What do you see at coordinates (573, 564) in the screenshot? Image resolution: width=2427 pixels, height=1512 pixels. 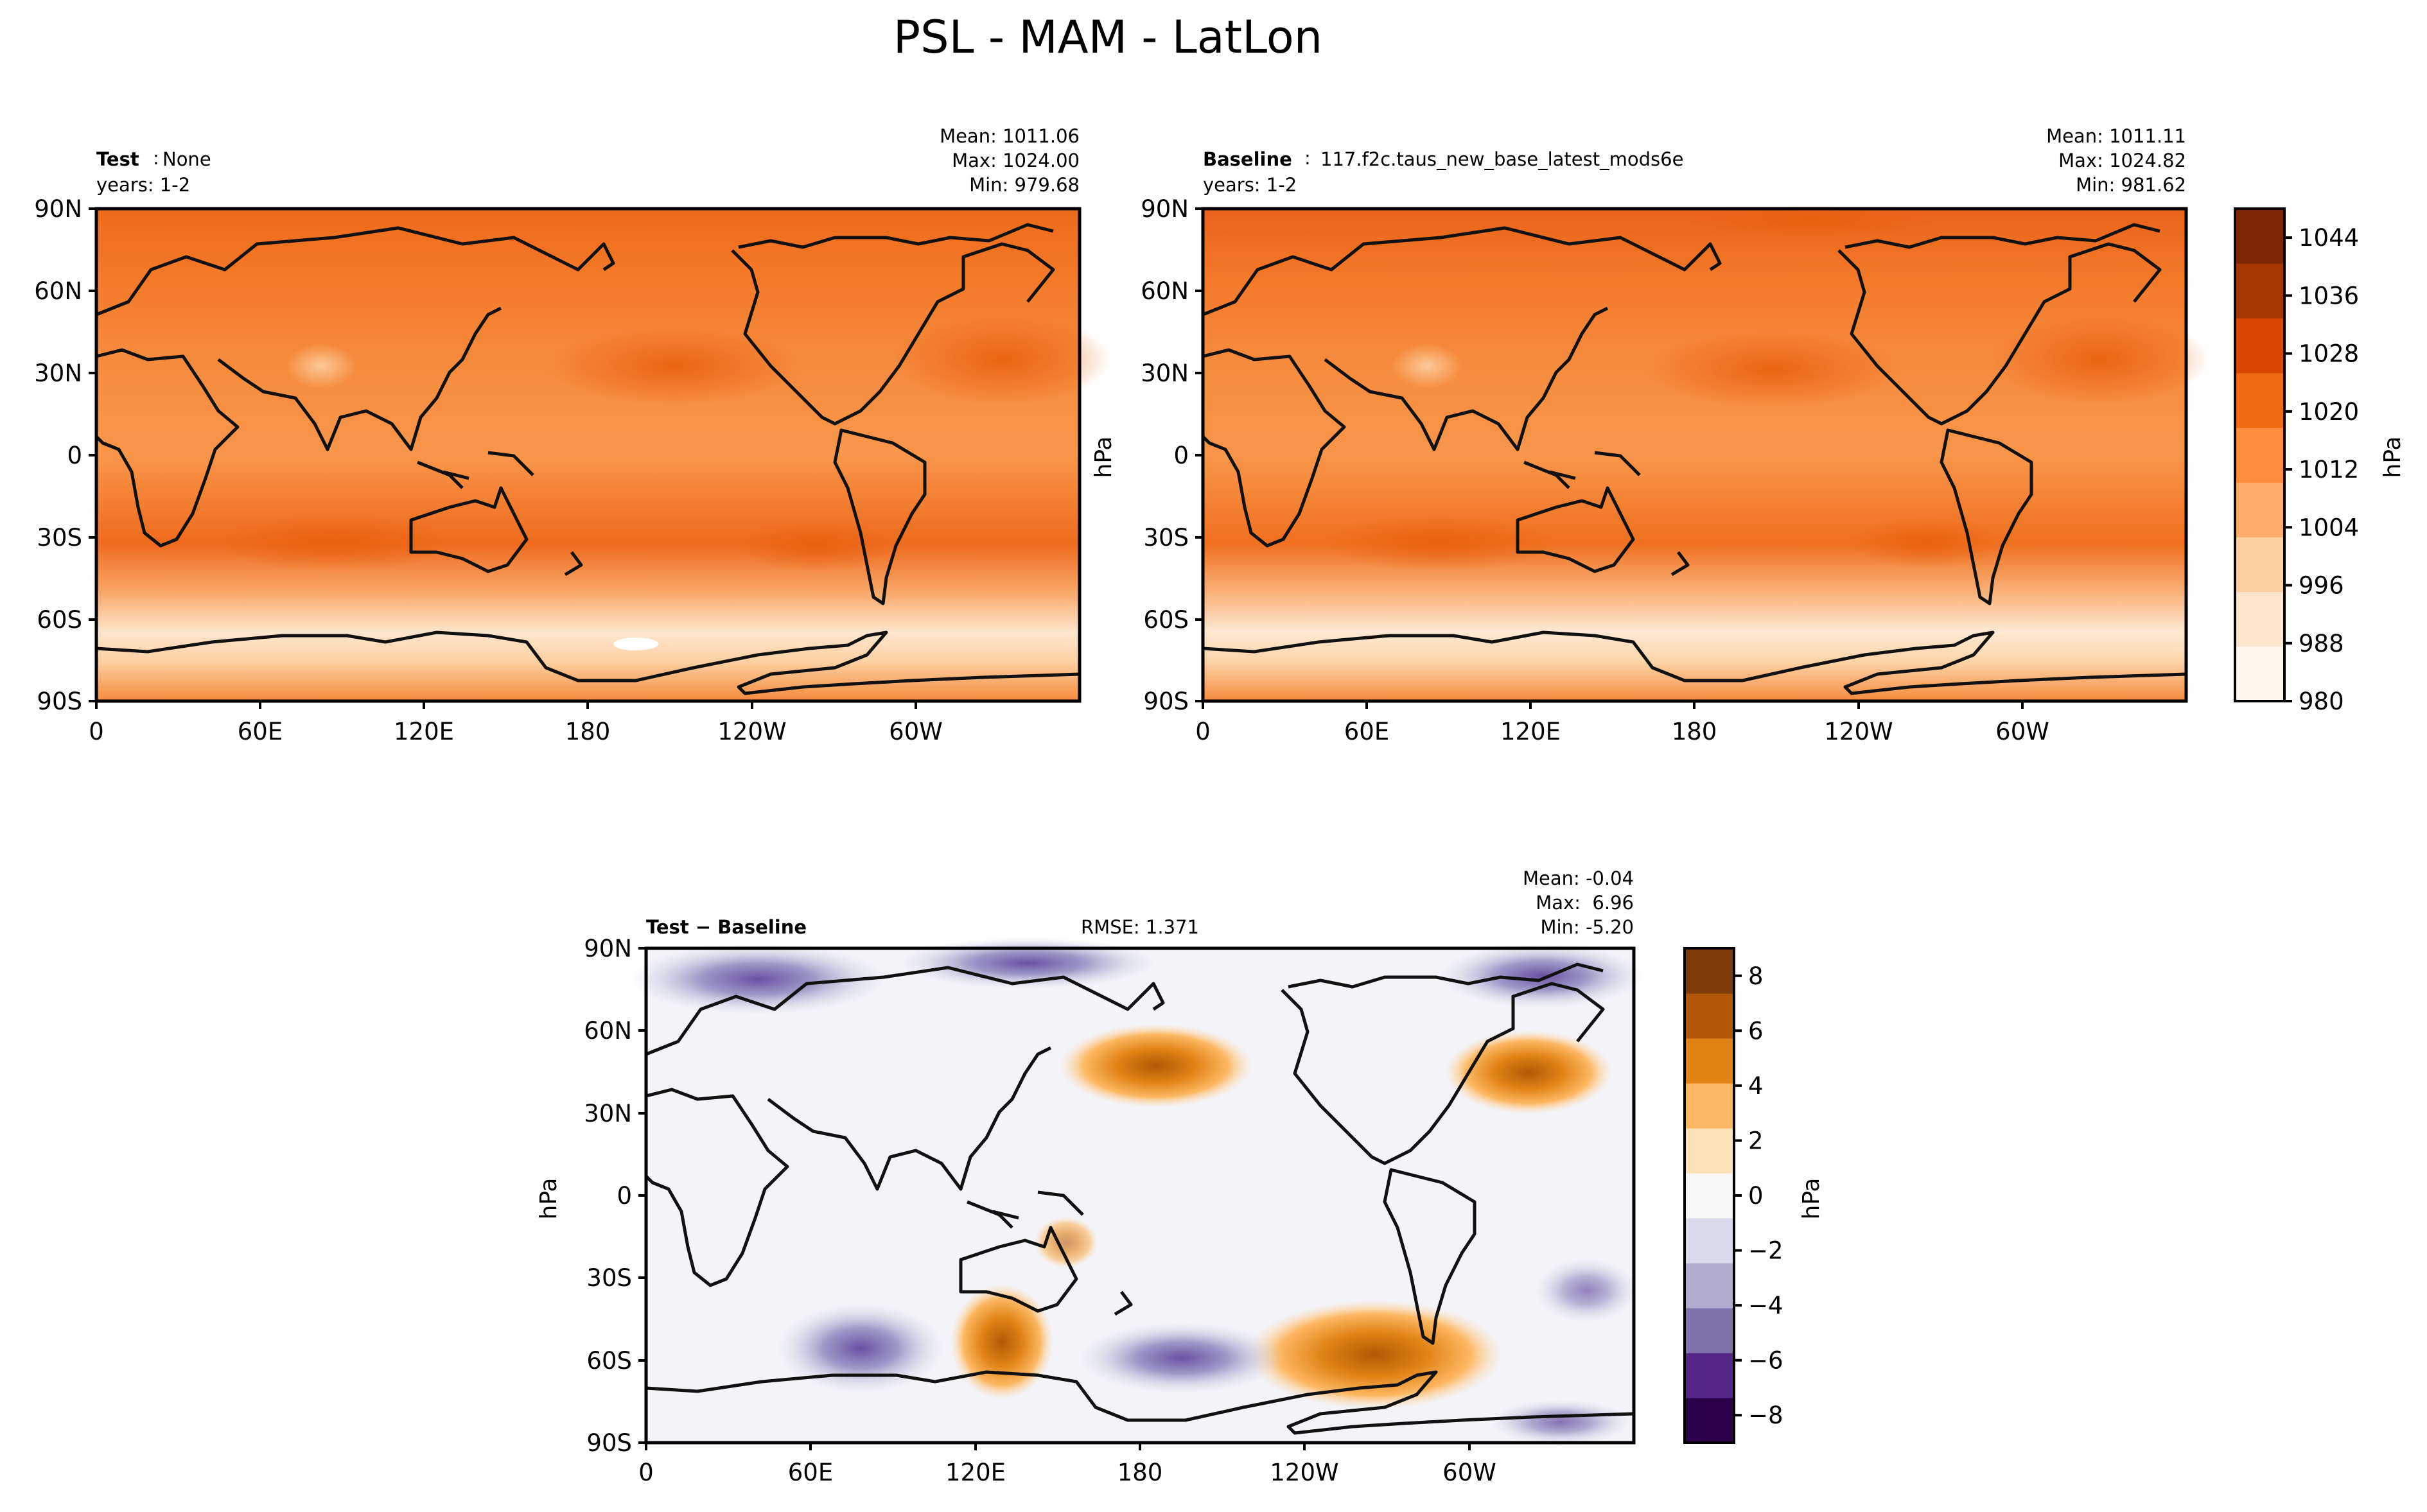 I see `coast-new-zealand` at bounding box center [573, 564].